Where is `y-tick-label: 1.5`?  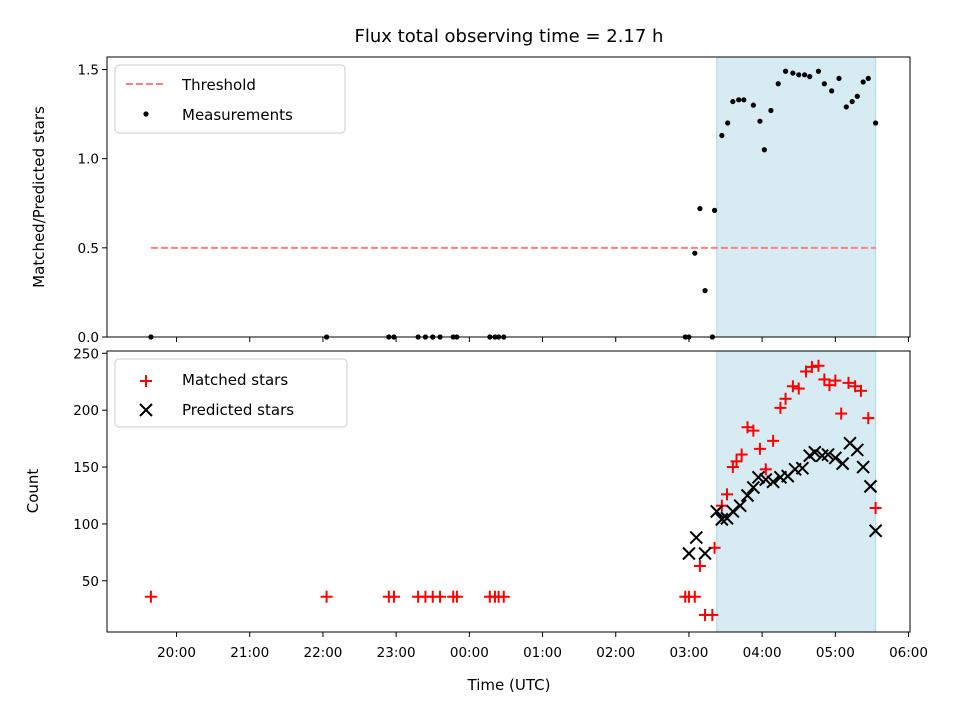 y-tick-label: 1.5 is located at coordinates (88, 70).